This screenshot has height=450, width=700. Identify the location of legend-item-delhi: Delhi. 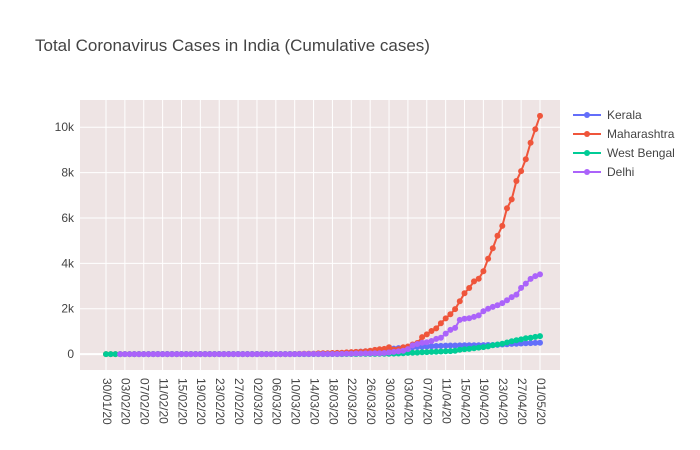
(603, 172).